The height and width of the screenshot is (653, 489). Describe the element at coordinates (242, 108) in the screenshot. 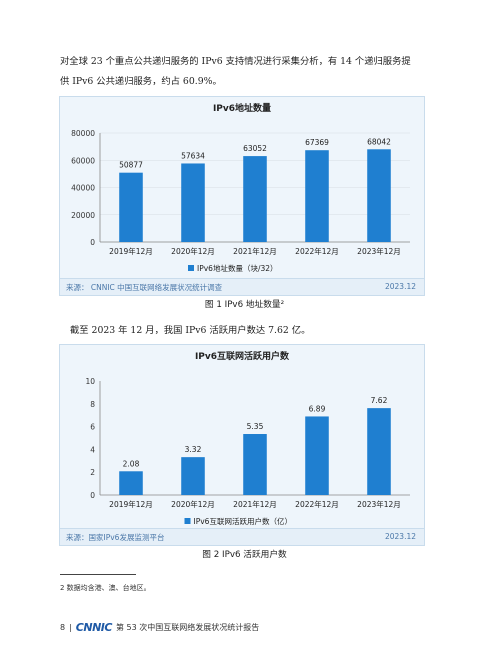

I see `chart-title: IPv6地址数量` at that location.